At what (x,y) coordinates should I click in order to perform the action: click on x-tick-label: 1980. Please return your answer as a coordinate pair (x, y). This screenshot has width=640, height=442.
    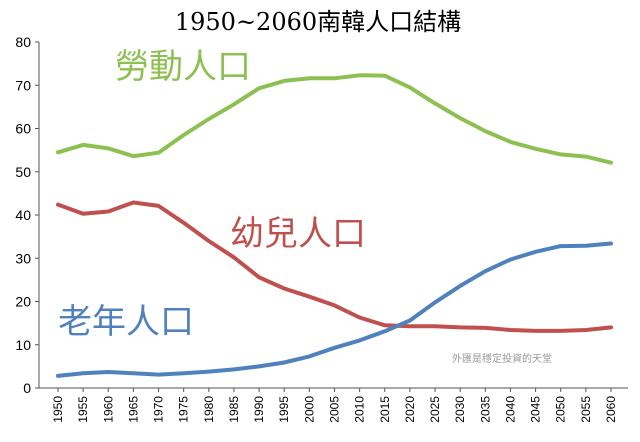
    Looking at the image, I should click on (209, 409).